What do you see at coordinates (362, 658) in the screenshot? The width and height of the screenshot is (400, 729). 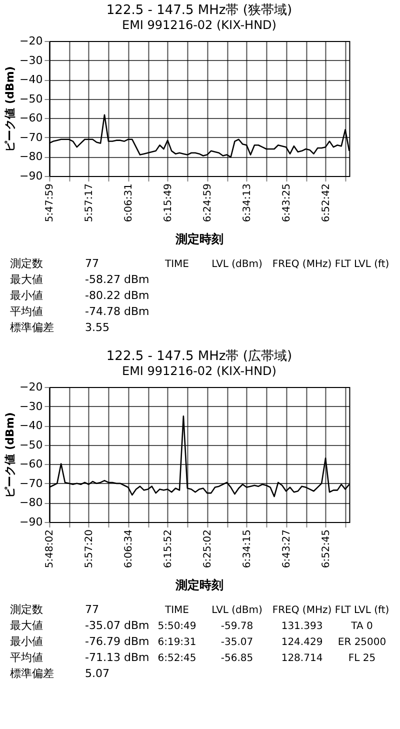 I see `text: FL 25` at bounding box center [362, 658].